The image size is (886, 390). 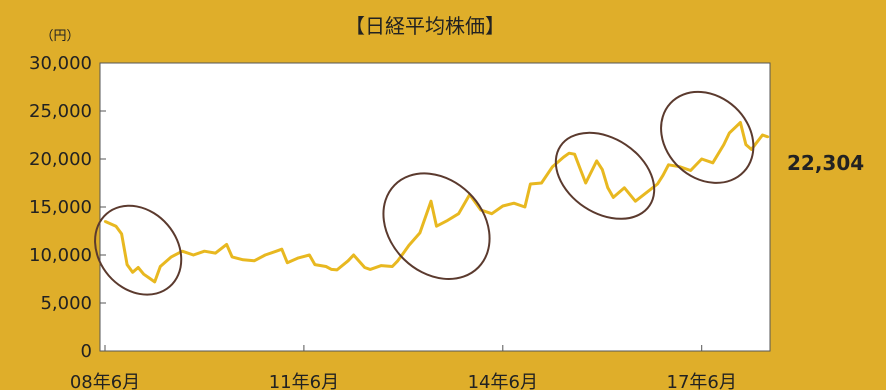 I want to click on x-tick-label: 14年6月, so click(x=503, y=381).